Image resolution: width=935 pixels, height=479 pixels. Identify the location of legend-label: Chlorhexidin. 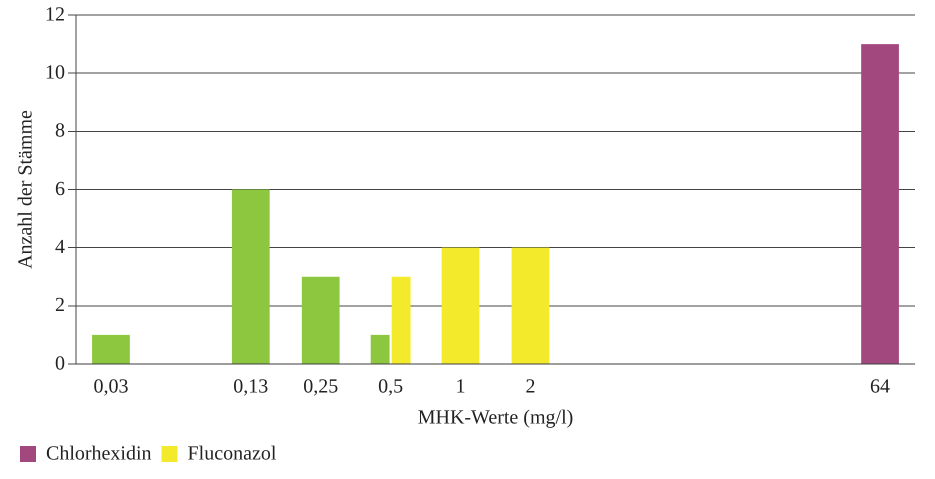
(99, 453).